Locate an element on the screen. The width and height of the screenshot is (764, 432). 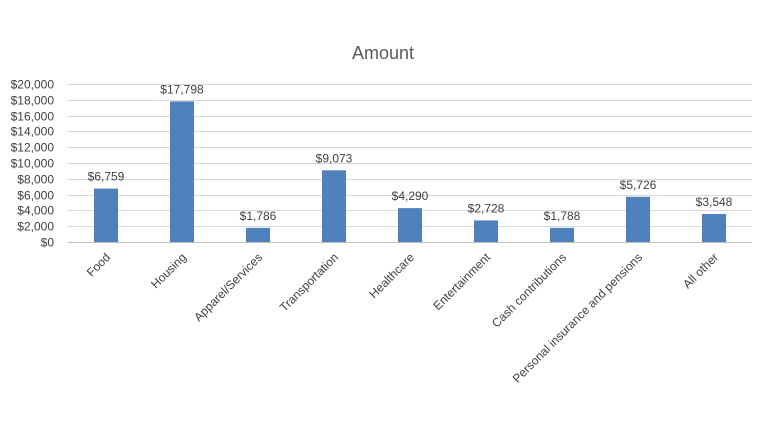
y-tick-label: $14,000 is located at coordinates (33, 132).